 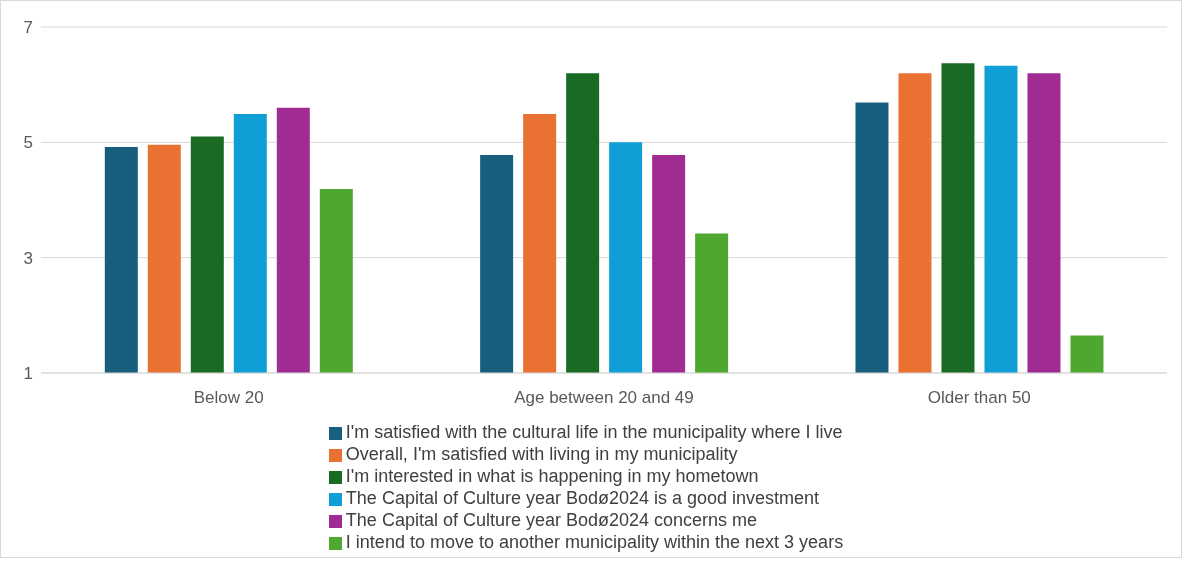 What do you see at coordinates (541, 454) in the screenshot?
I see `legend-label: Overall, I'm satisfied with living in my municipality` at bounding box center [541, 454].